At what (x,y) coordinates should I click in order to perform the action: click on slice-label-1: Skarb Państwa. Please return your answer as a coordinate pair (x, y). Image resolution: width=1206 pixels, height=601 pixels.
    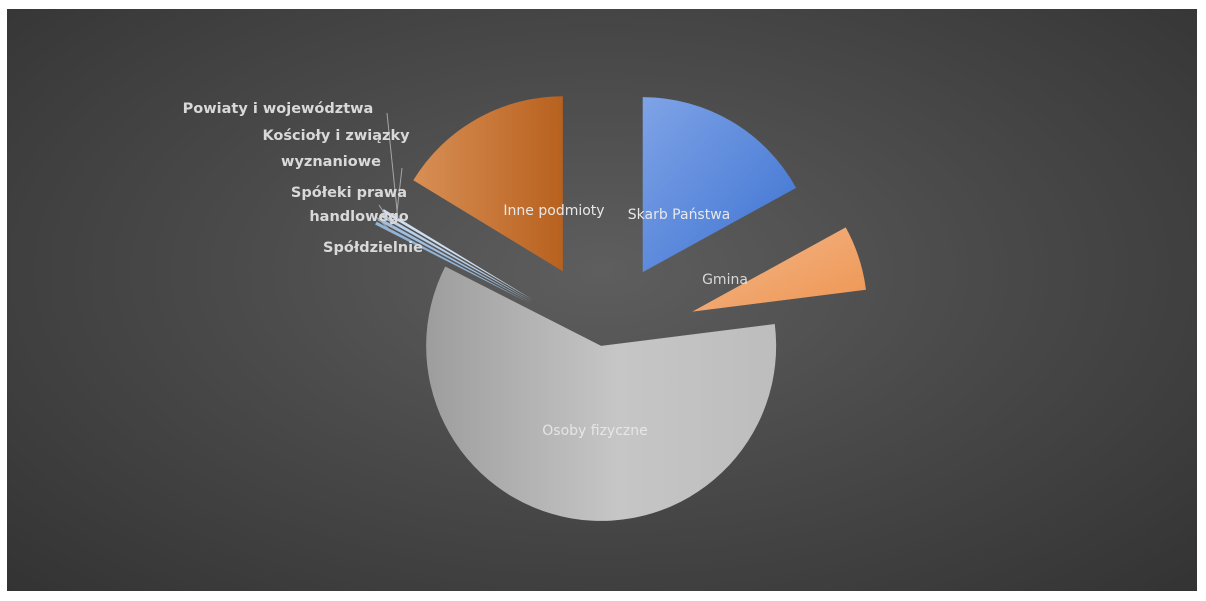
    Looking at the image, I should click on (679, 215).